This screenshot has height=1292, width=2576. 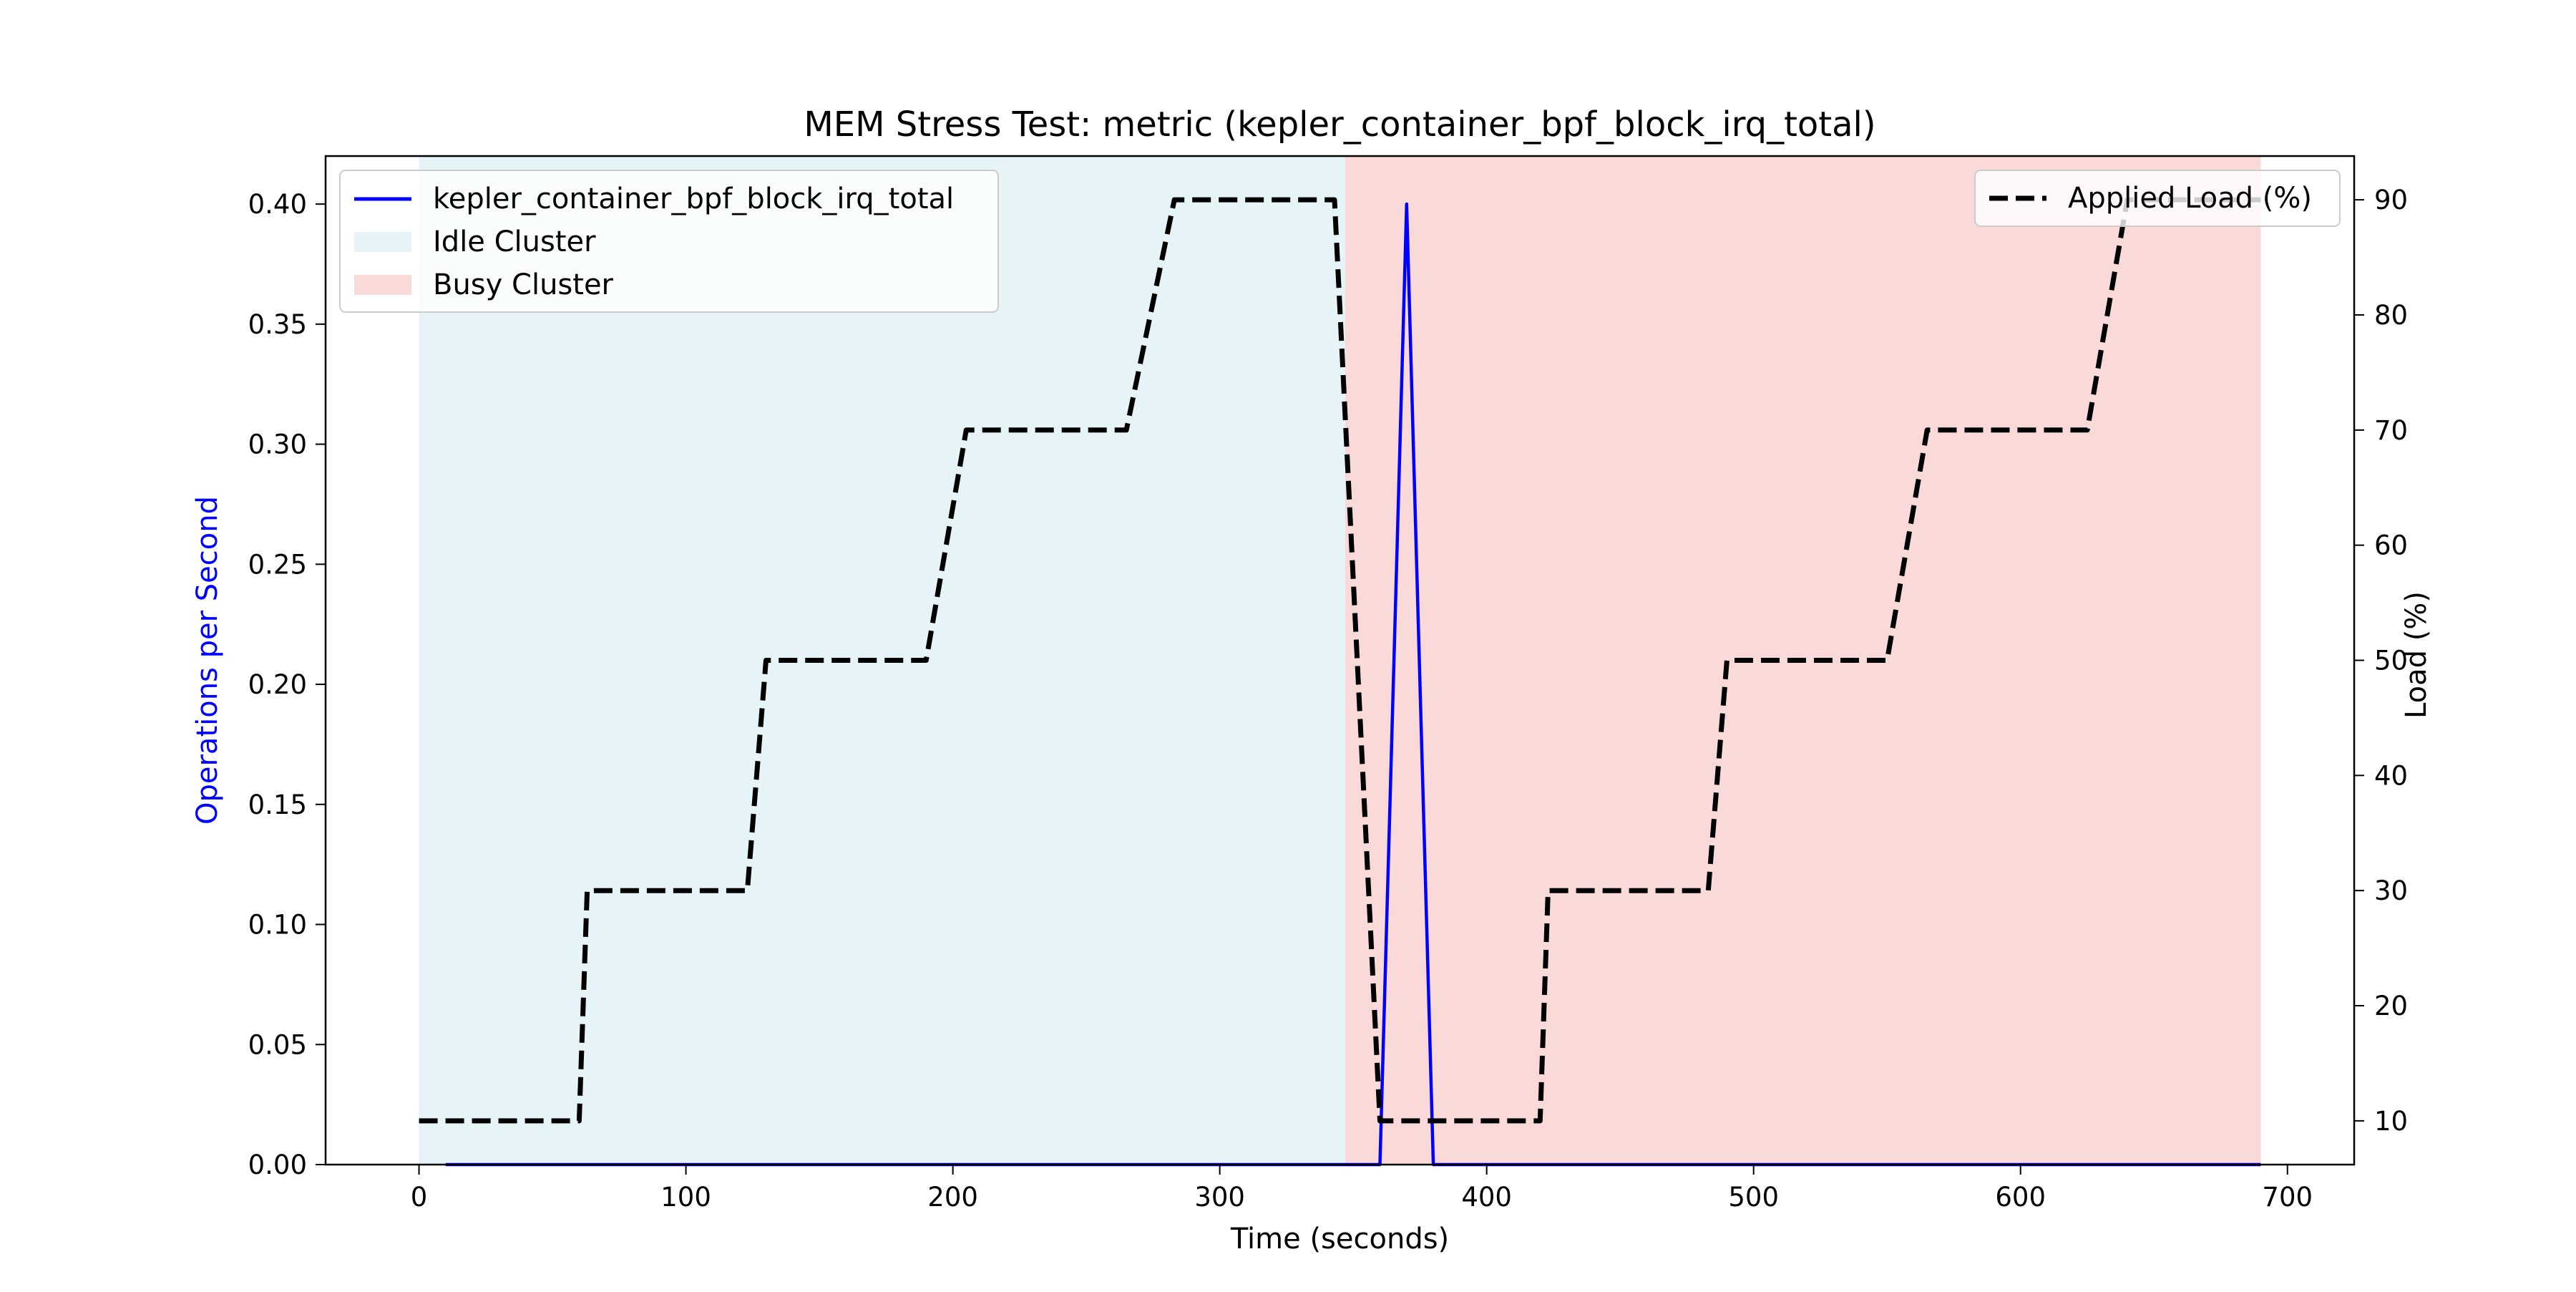 I want to click on y-right-tick-label: 70, so click(x=2391, y=430).